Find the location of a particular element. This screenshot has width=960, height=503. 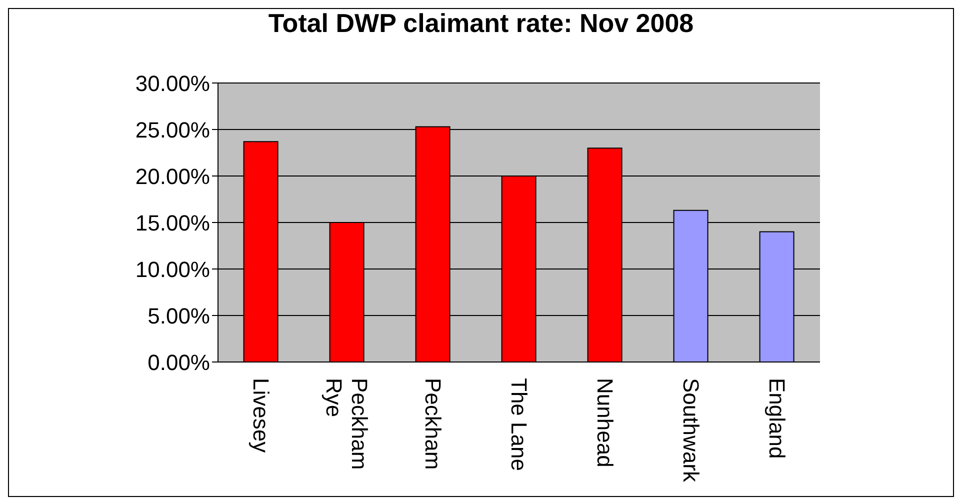

x-tick-label: Peckham is located at coordinates (433, 424).